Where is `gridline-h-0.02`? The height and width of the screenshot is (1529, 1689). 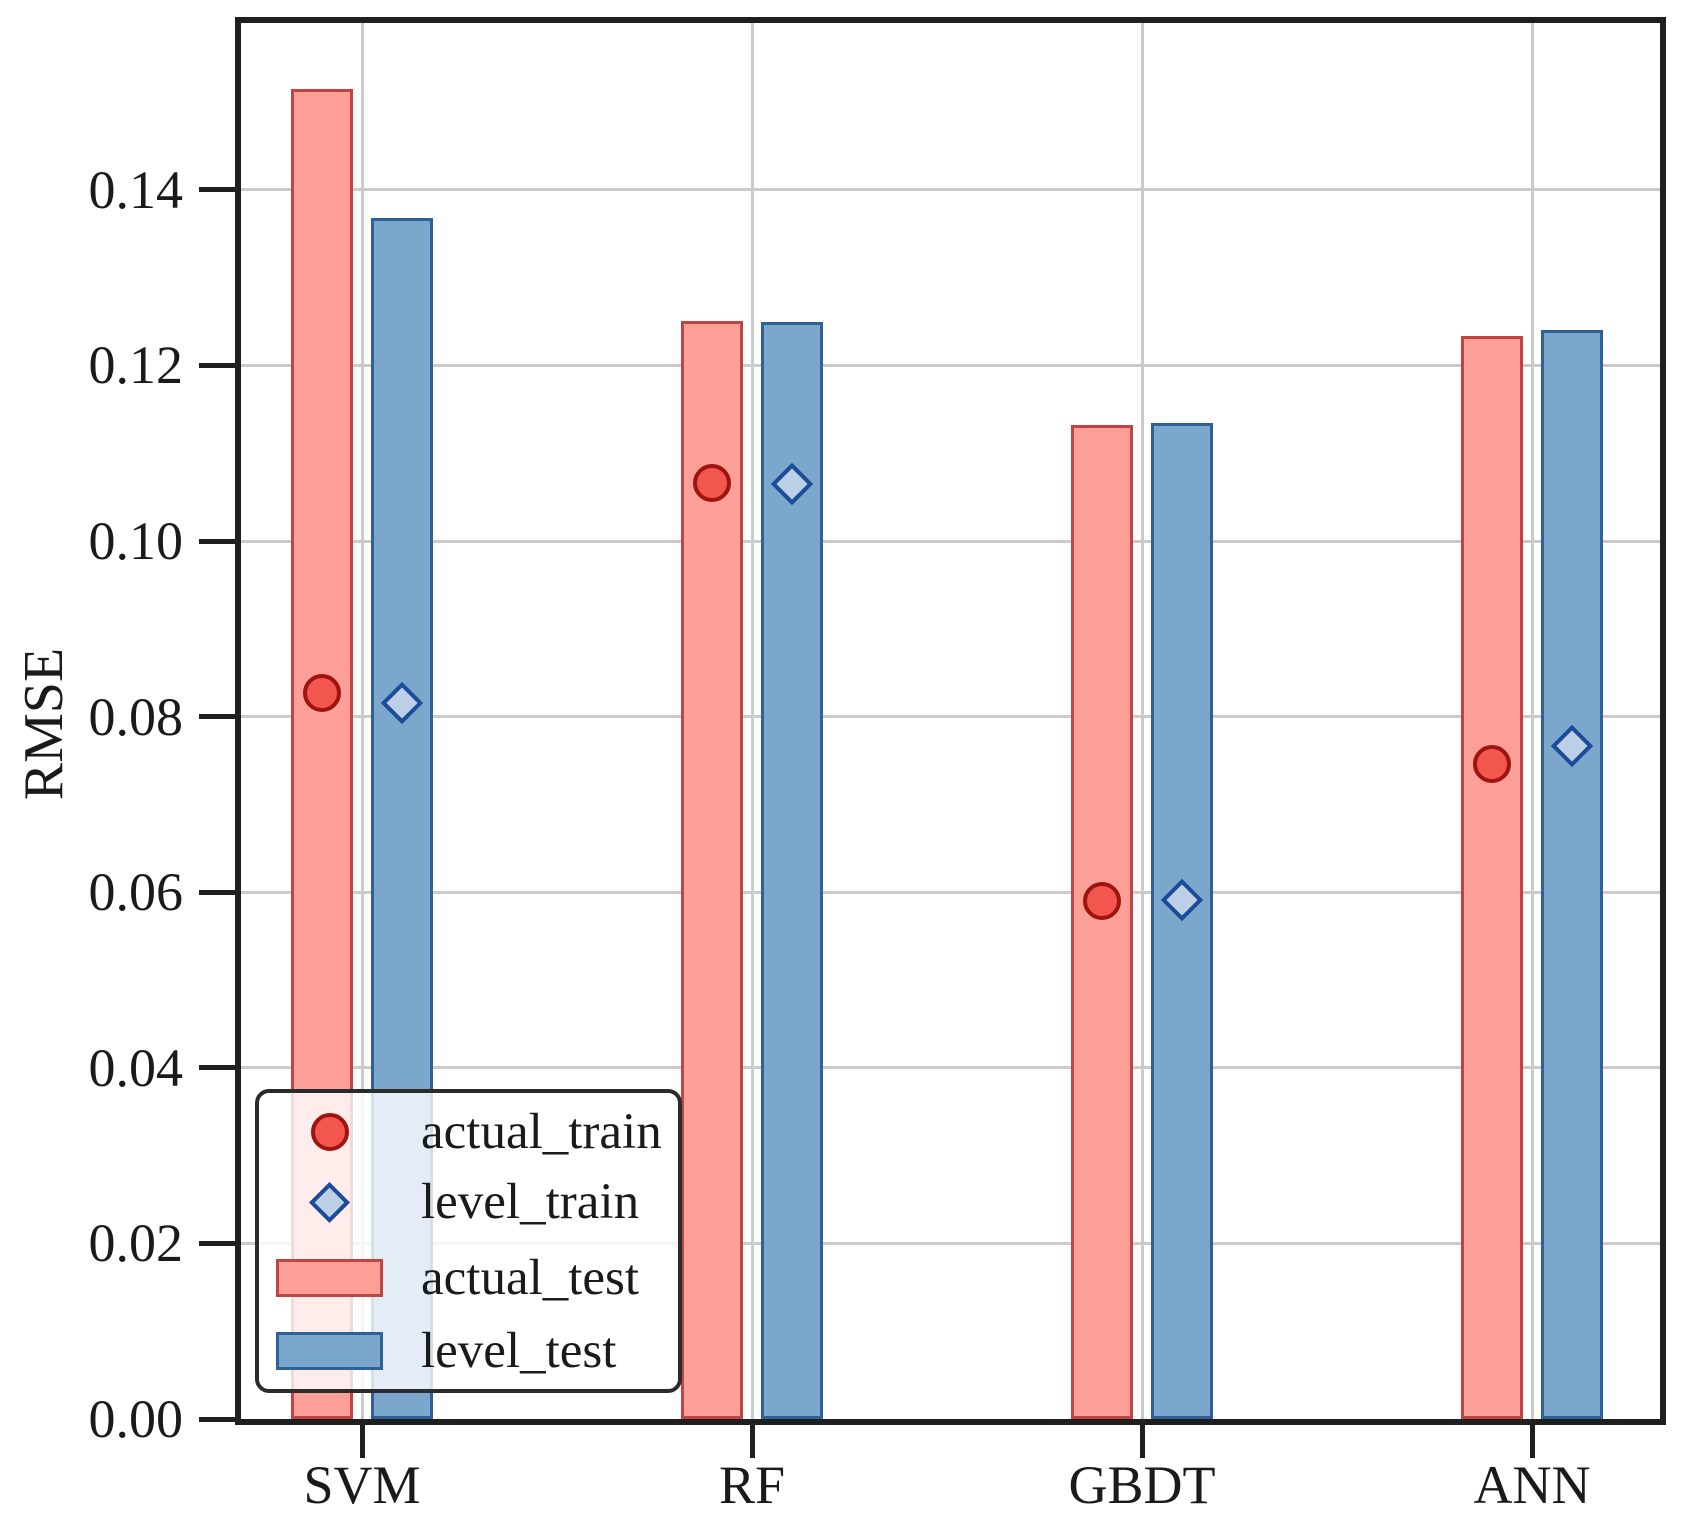 gridline-h-0.02 is located at coordinates (950, 1243).